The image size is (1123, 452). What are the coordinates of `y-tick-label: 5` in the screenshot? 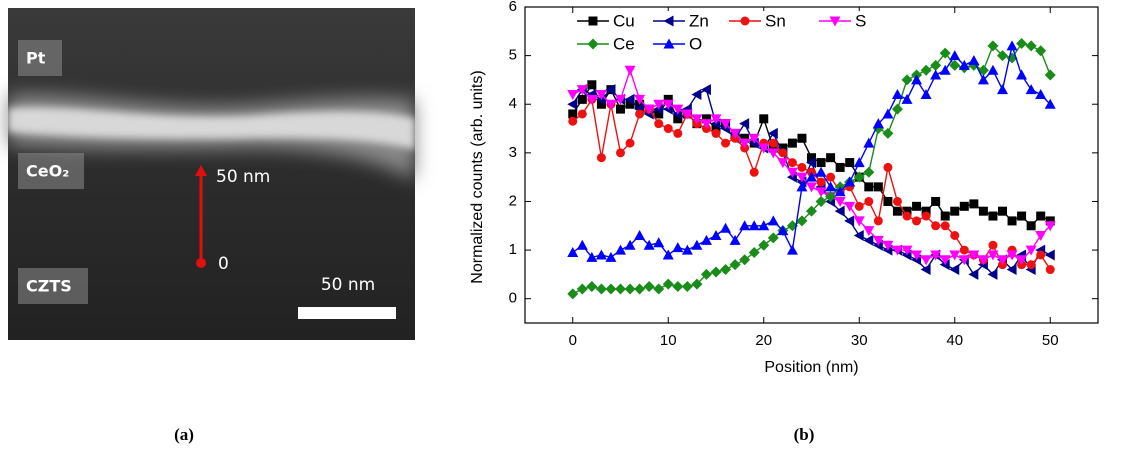 It's located at (513, 55).